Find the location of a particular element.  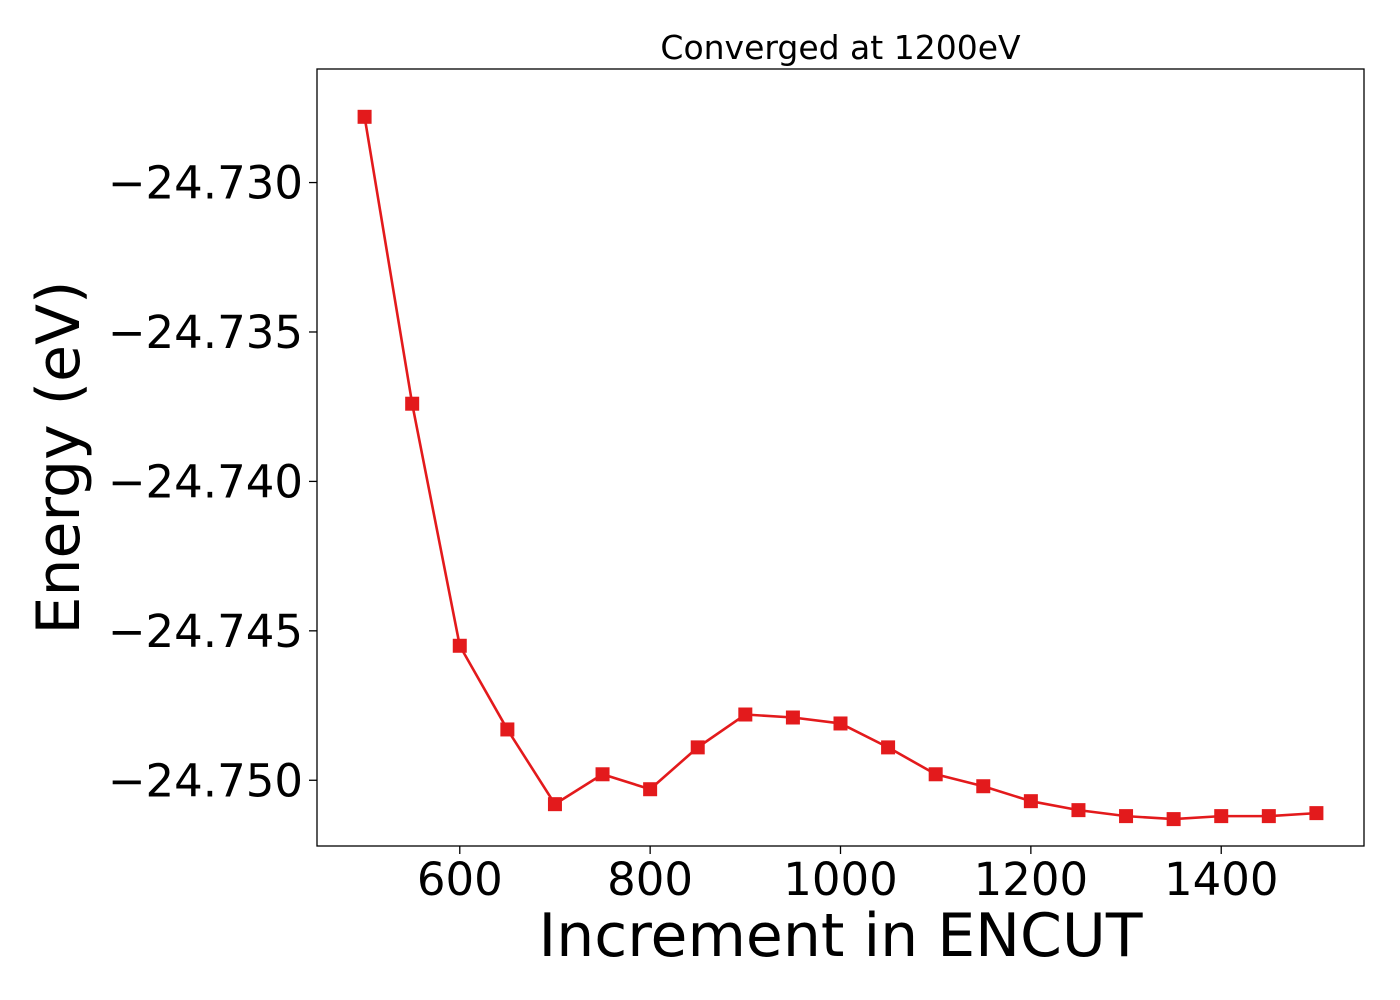

x-tick-label: 800 is located at coordinates (650, 879).